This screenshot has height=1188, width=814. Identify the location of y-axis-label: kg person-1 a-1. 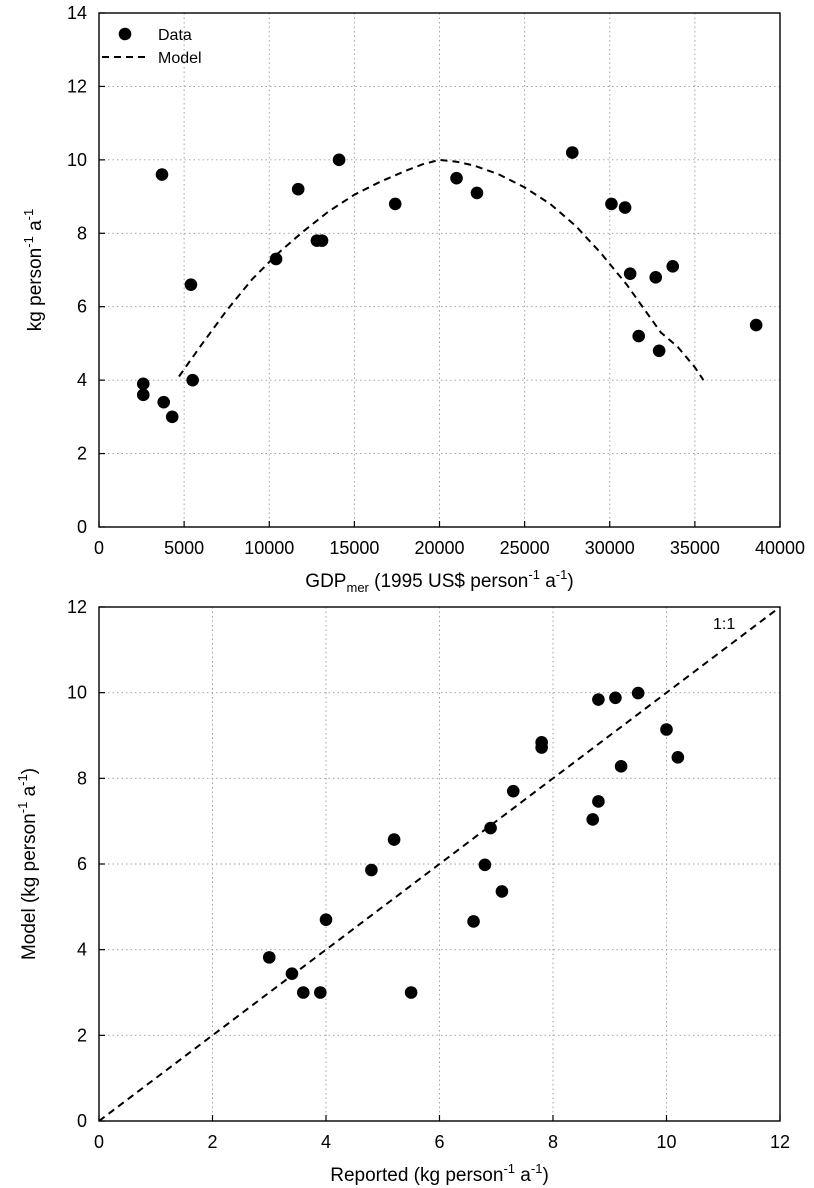
(33, 270).